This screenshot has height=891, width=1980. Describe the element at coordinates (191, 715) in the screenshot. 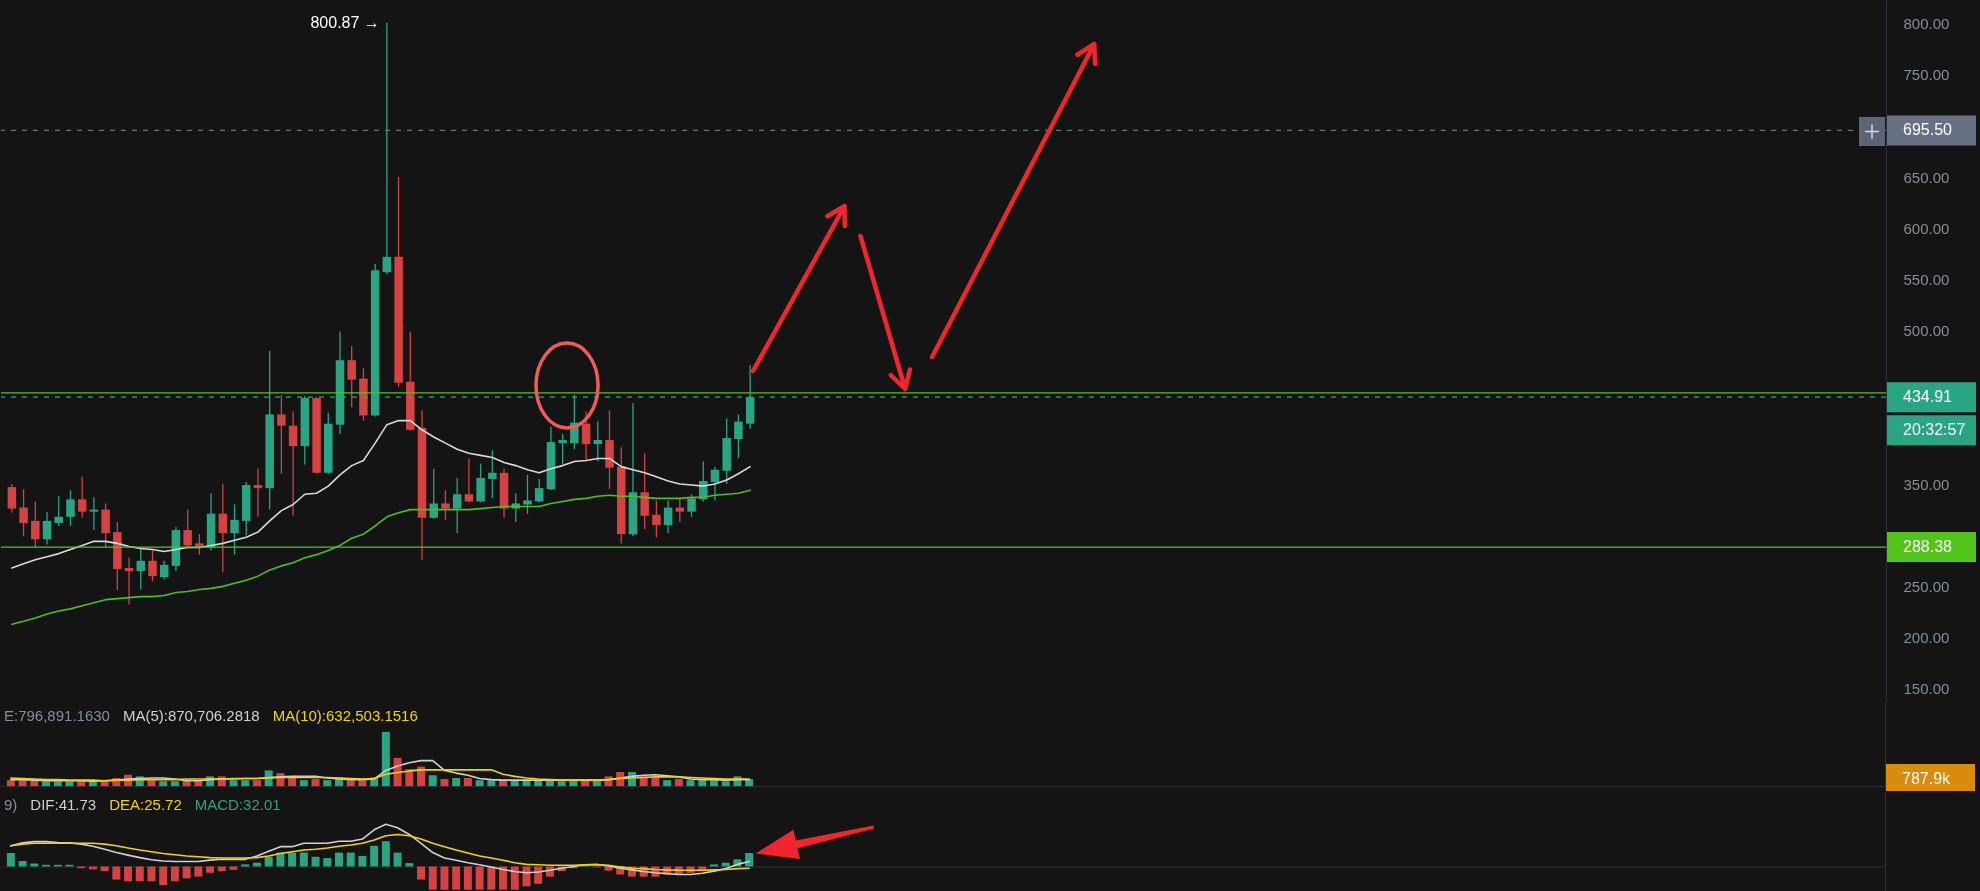

I see `text: MA(5):870,706.2818` at that location.